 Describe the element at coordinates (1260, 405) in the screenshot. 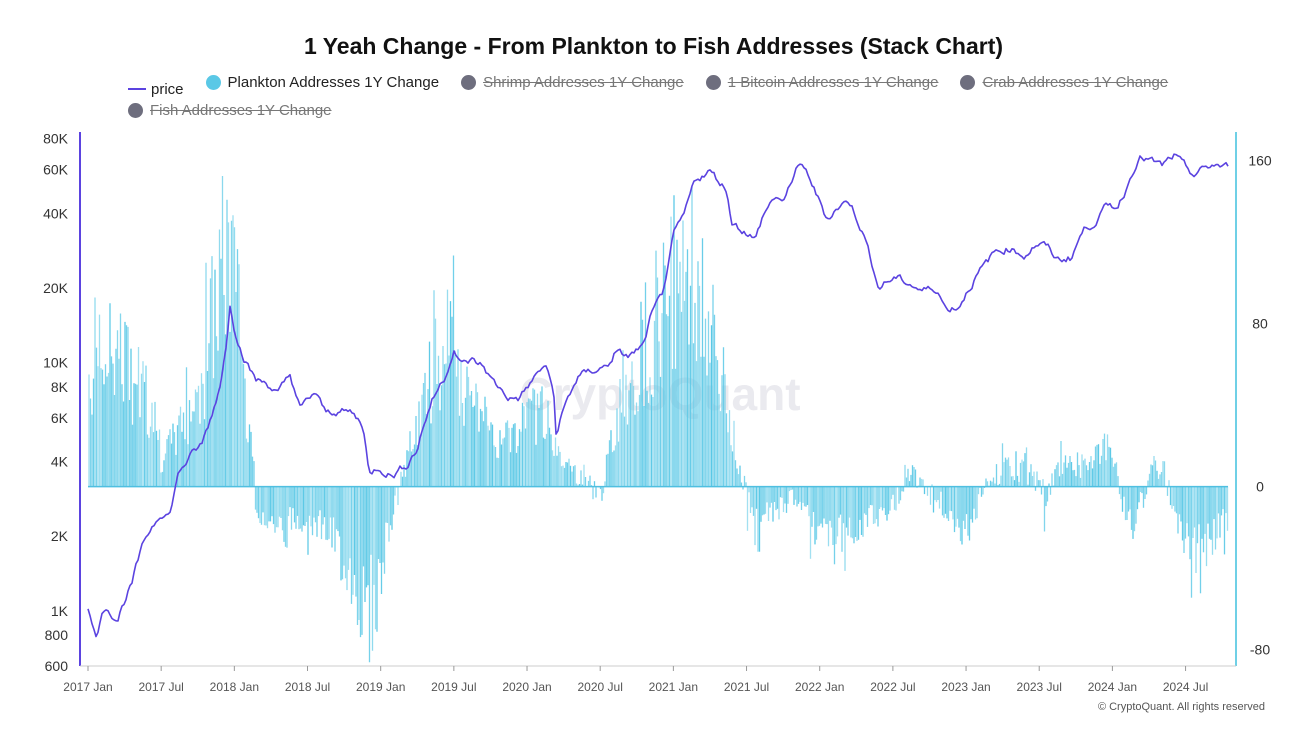

I see `right-axis-ticks: -80 0 80 160` at that location.